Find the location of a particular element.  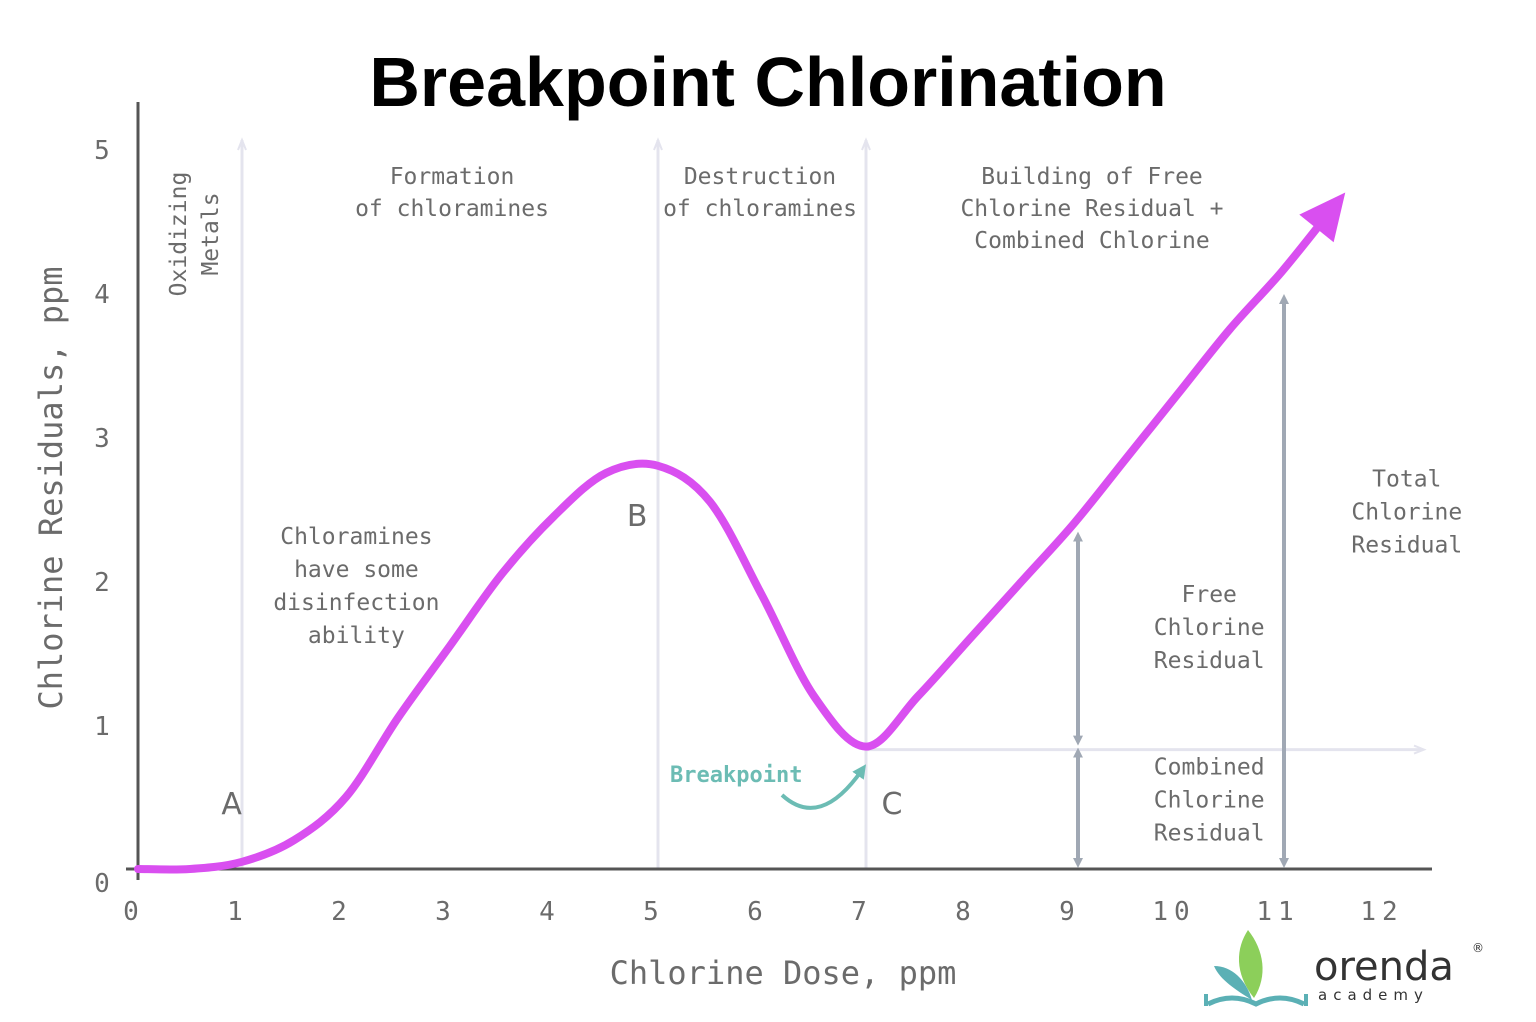

x-tick-labels: 0 1 2 3 4 5 6 7 8 9 10 11 12 is located at coordinates (763, 912).